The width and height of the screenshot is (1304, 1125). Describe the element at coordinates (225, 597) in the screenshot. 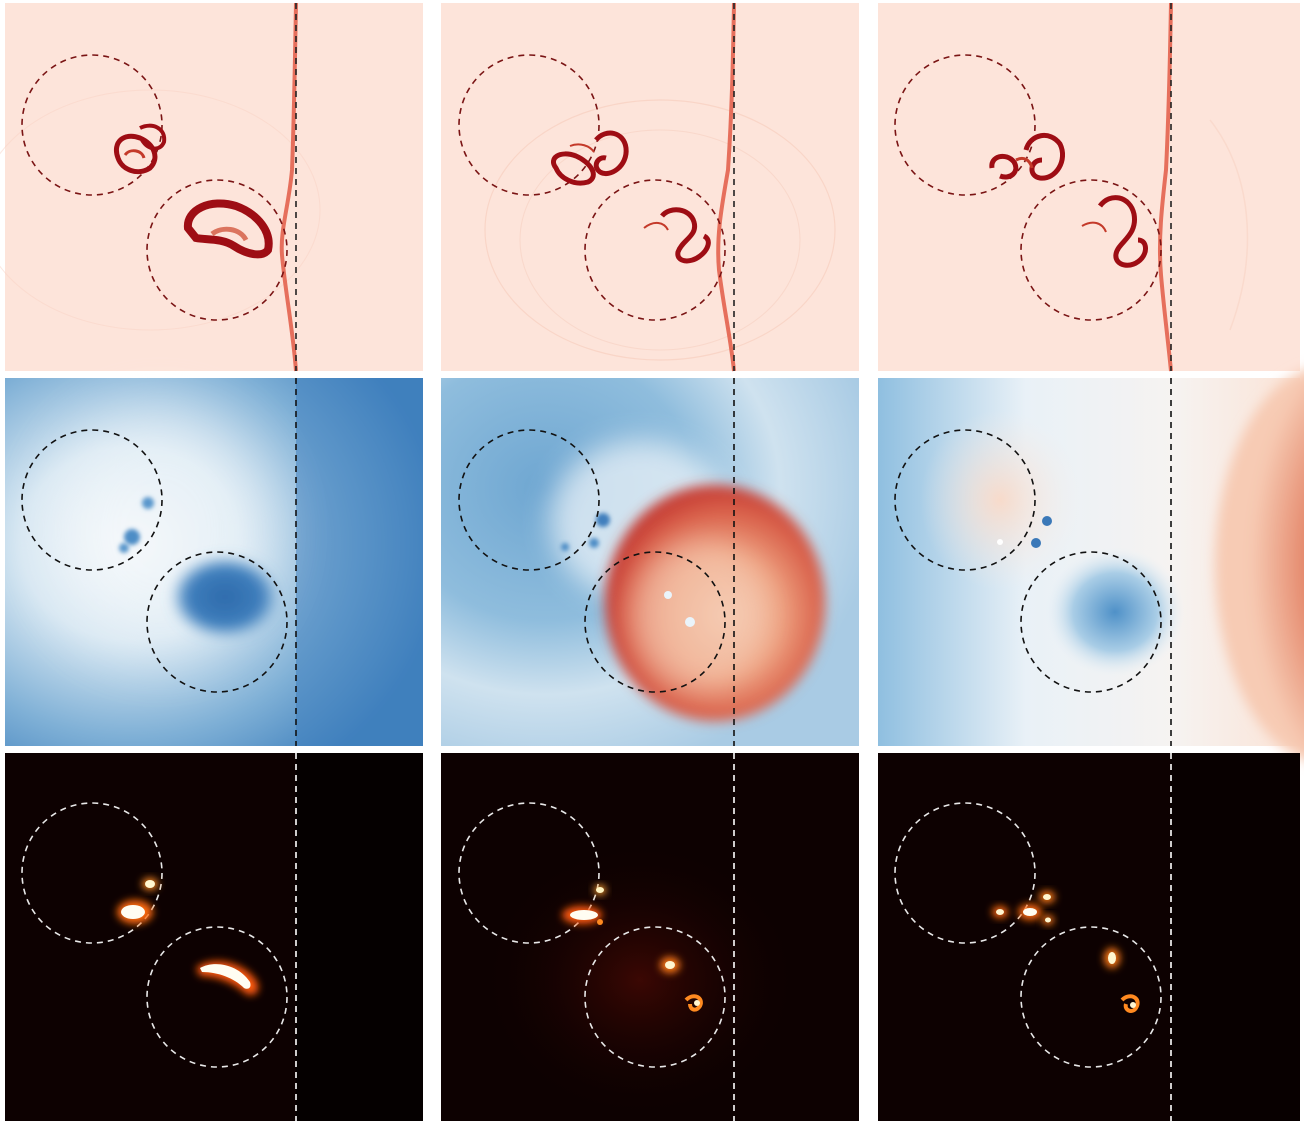

I see `low-pressure-blob` at that location.